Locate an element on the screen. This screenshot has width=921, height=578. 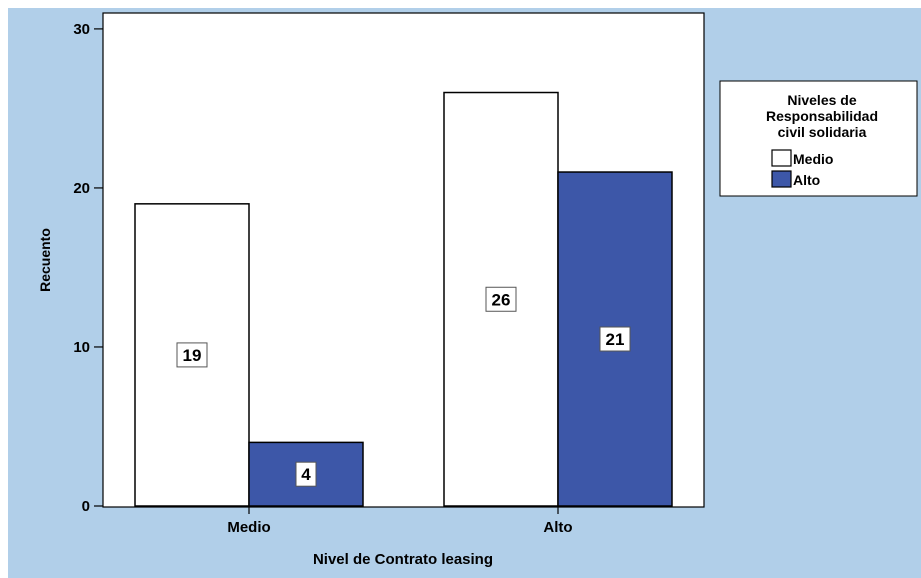
data-label: 4 is located at coordinates (306, 474).